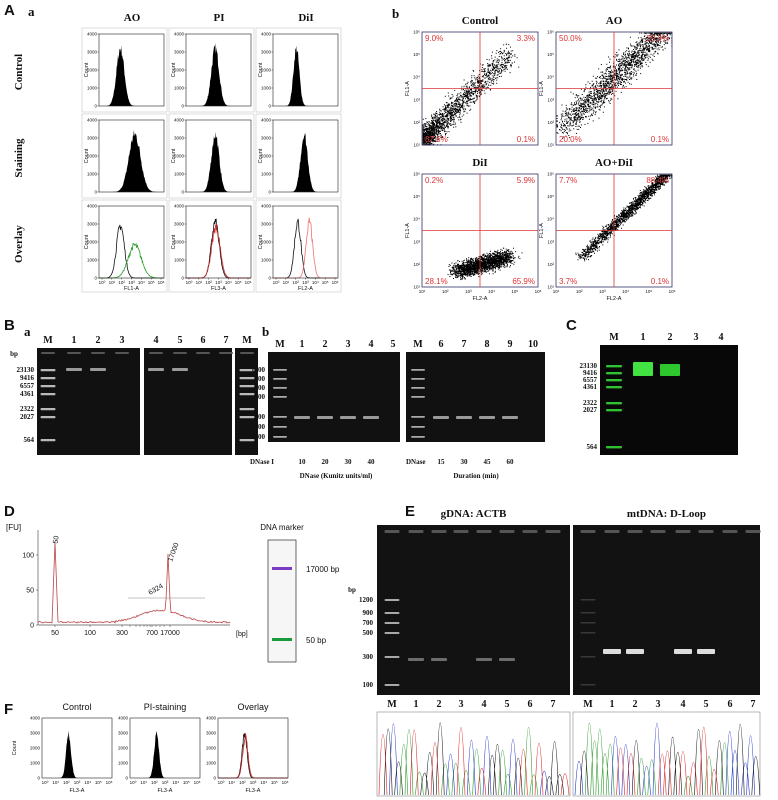 This screenshot has height=800, width=778. I want to click on x-axis-label: FL3-A, so click(165, 791).